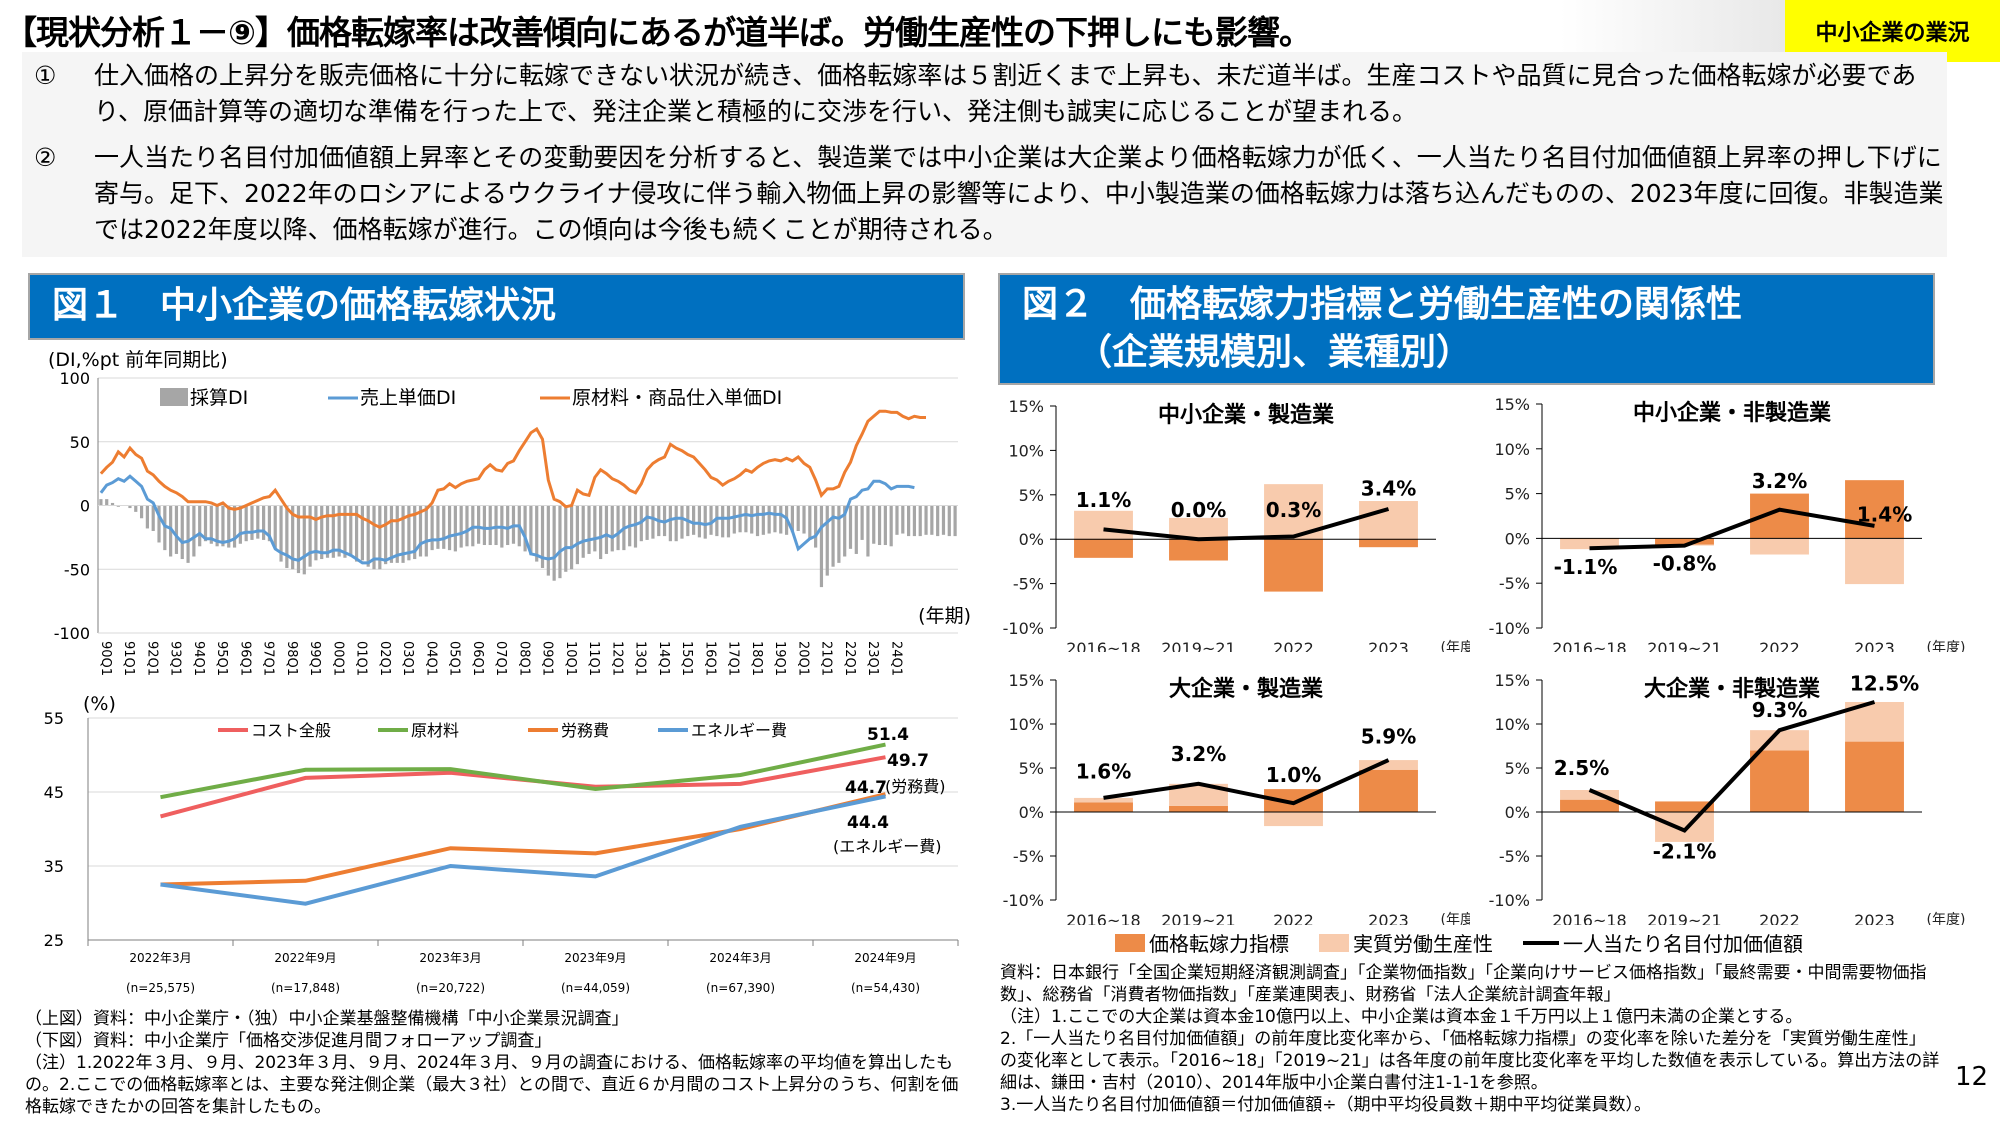  What do you see at coordinates (1732, 413) in the screenshot?
I see `chart-title: 中小企業・非製造業` at bounding box center [1732, 413].